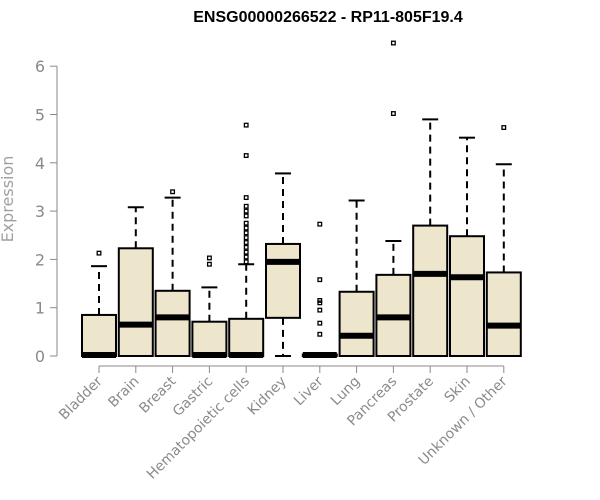 Image resolution: width=600 pixels, height=500 pixels. I want to click on box-lung, so click(356, 278).